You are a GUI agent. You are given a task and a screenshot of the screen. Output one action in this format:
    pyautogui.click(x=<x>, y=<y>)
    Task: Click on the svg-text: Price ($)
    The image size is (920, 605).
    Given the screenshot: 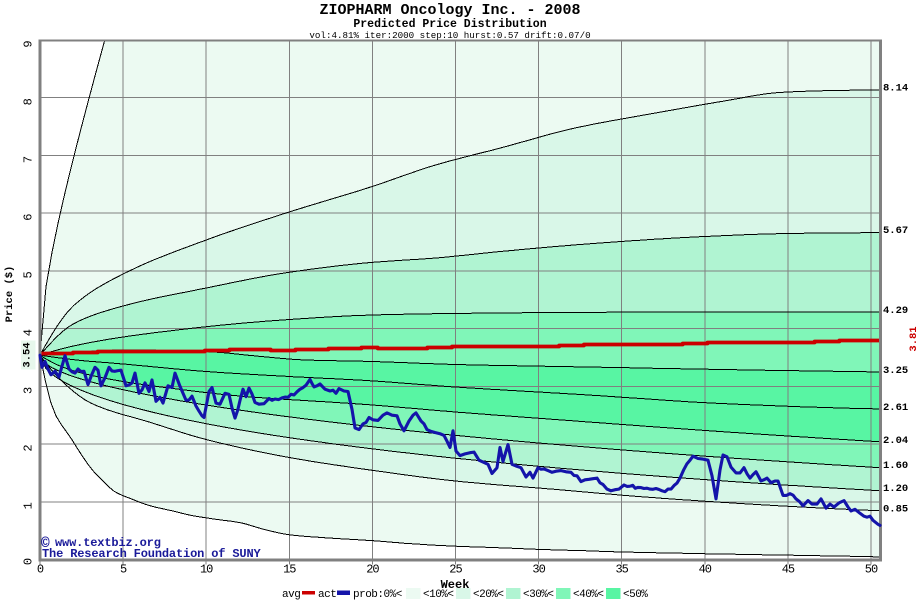 What is the action you would take?
    pyautogui.click(x=10, y=294)
    